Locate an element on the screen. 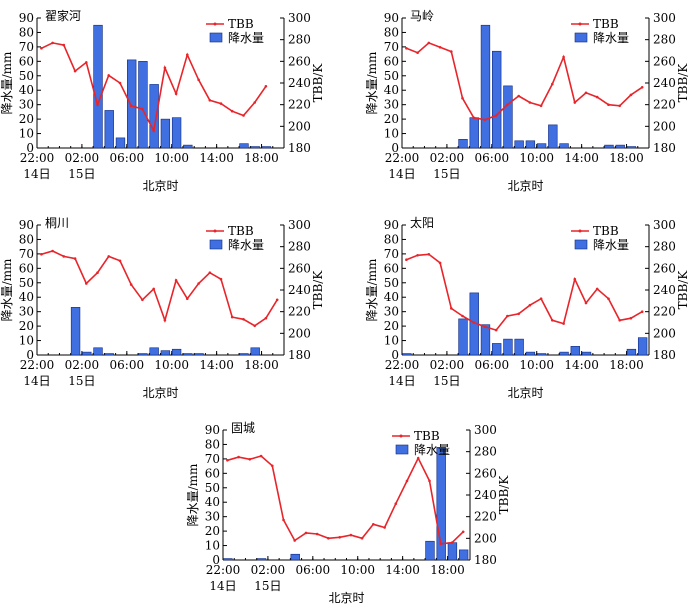 The image size is (700, 604). x-tick-label: 10:00 is located at coordinates (357, 570).